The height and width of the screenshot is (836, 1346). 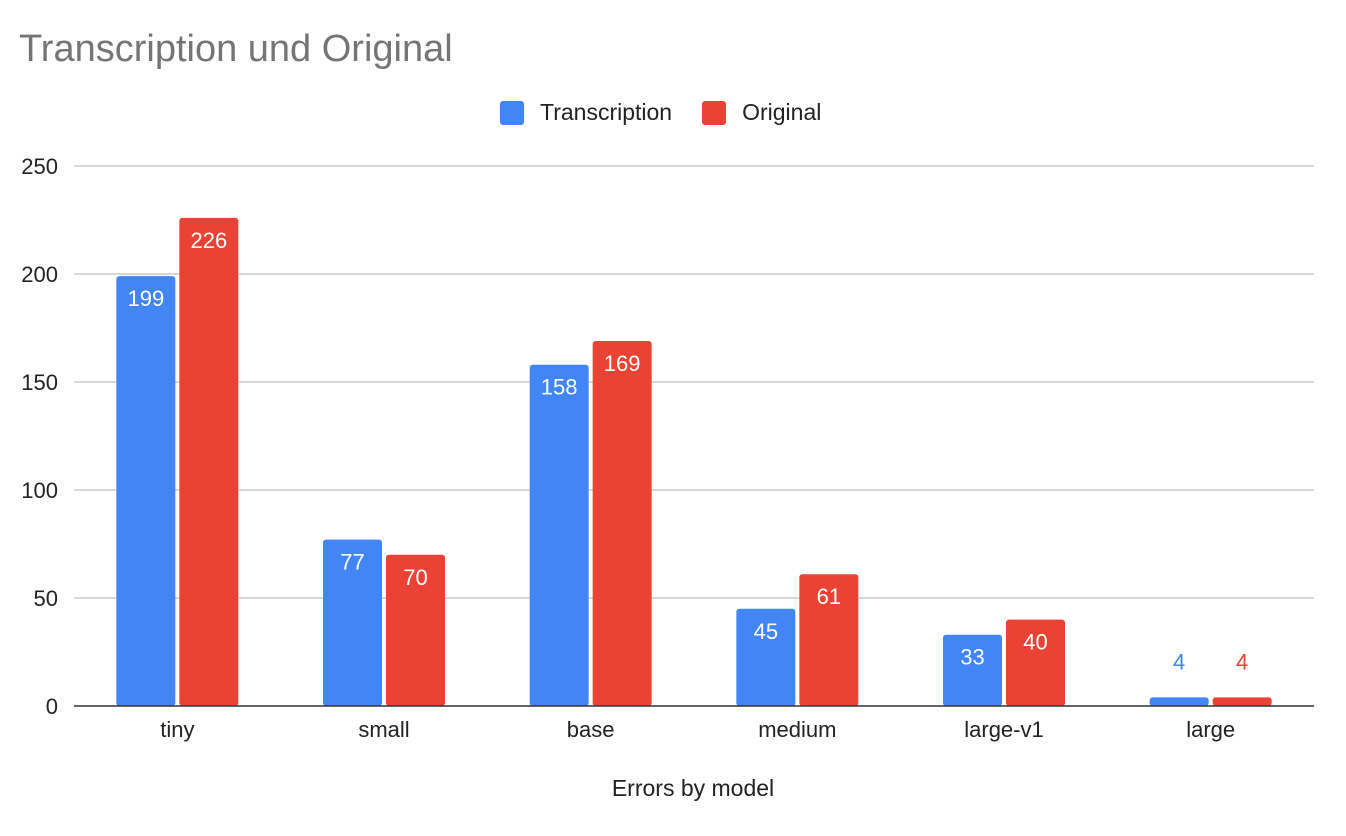 What do you see at coordinates (46, 598) in the screenshot?
I see `y-tick-label: 50` at bounding box center [46, 598].